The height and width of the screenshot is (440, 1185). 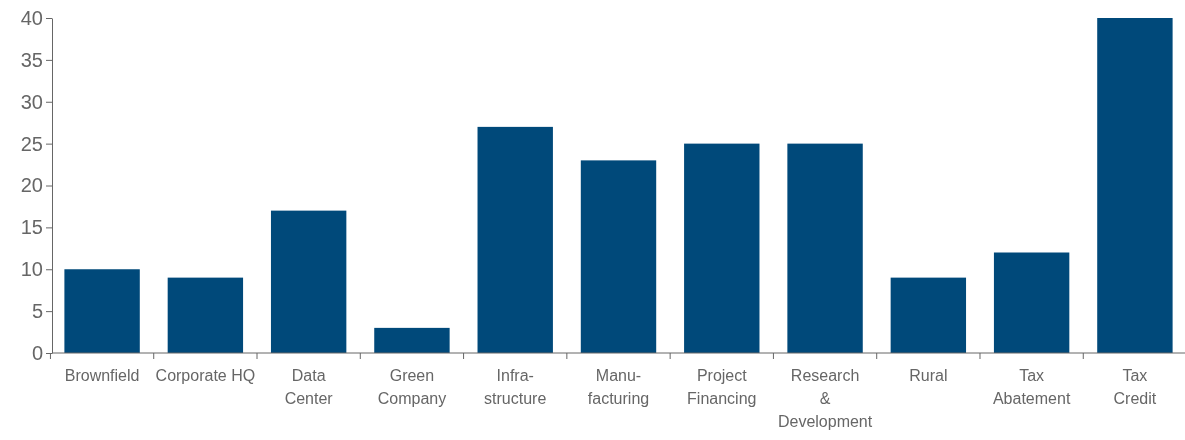 What do you see at coordinates (31, 227) in the screenshot?
I see `y-tick-label: 15` at bounding box center [31, 227].